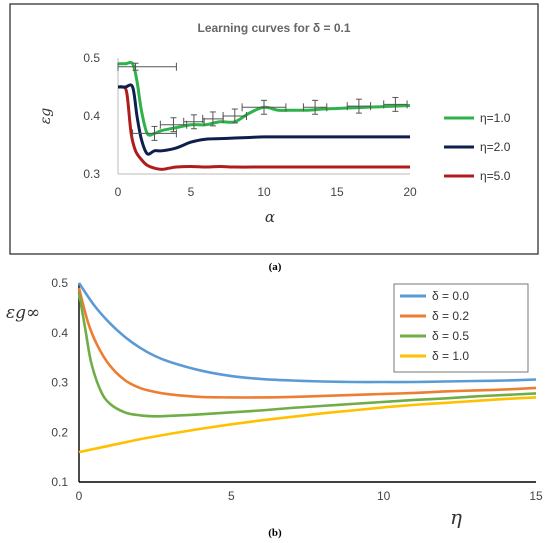  I want to click on panel-a-y-tick-label: 0.4, so click(91, 116).